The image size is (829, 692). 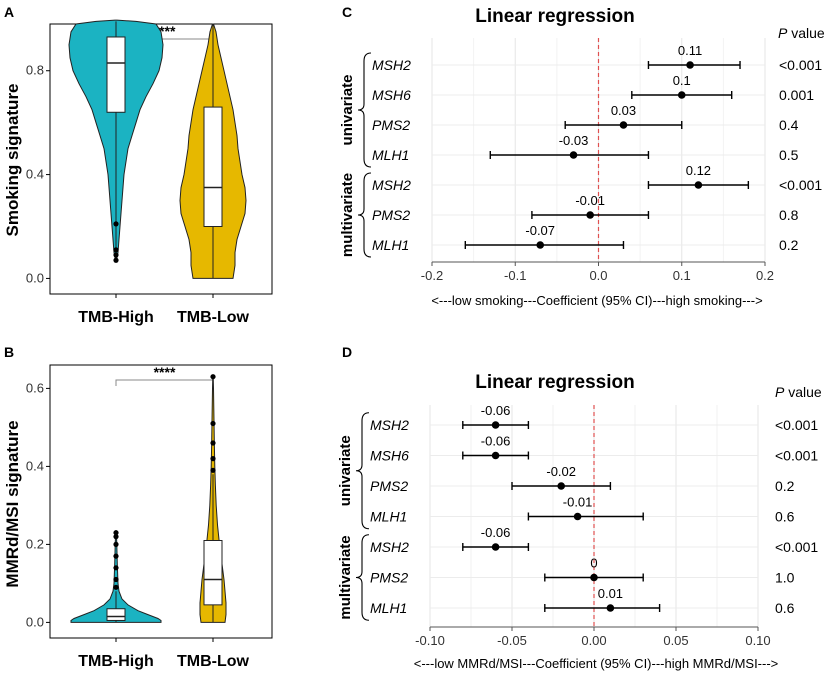 I want to click on panel-c-title: Linear regression, so click(x=554, y=16).